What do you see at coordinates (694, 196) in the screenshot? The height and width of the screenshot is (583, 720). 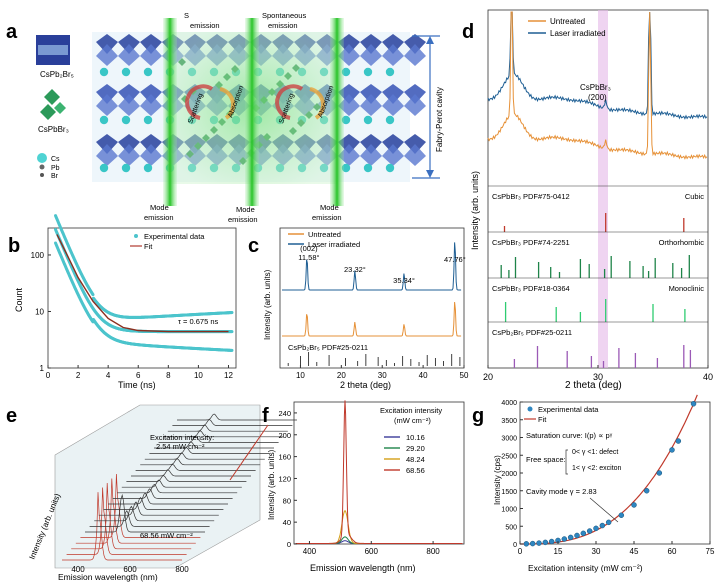 I see `d-ref-phase: Cubic` at bounding box center [694, 196].